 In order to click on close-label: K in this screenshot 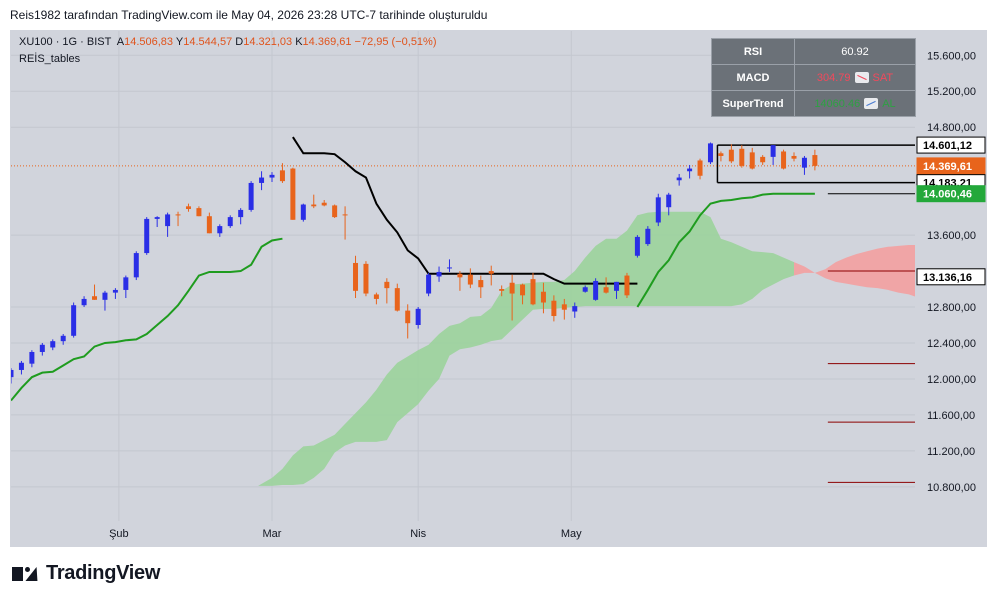, I will do `click(299, 42)`.